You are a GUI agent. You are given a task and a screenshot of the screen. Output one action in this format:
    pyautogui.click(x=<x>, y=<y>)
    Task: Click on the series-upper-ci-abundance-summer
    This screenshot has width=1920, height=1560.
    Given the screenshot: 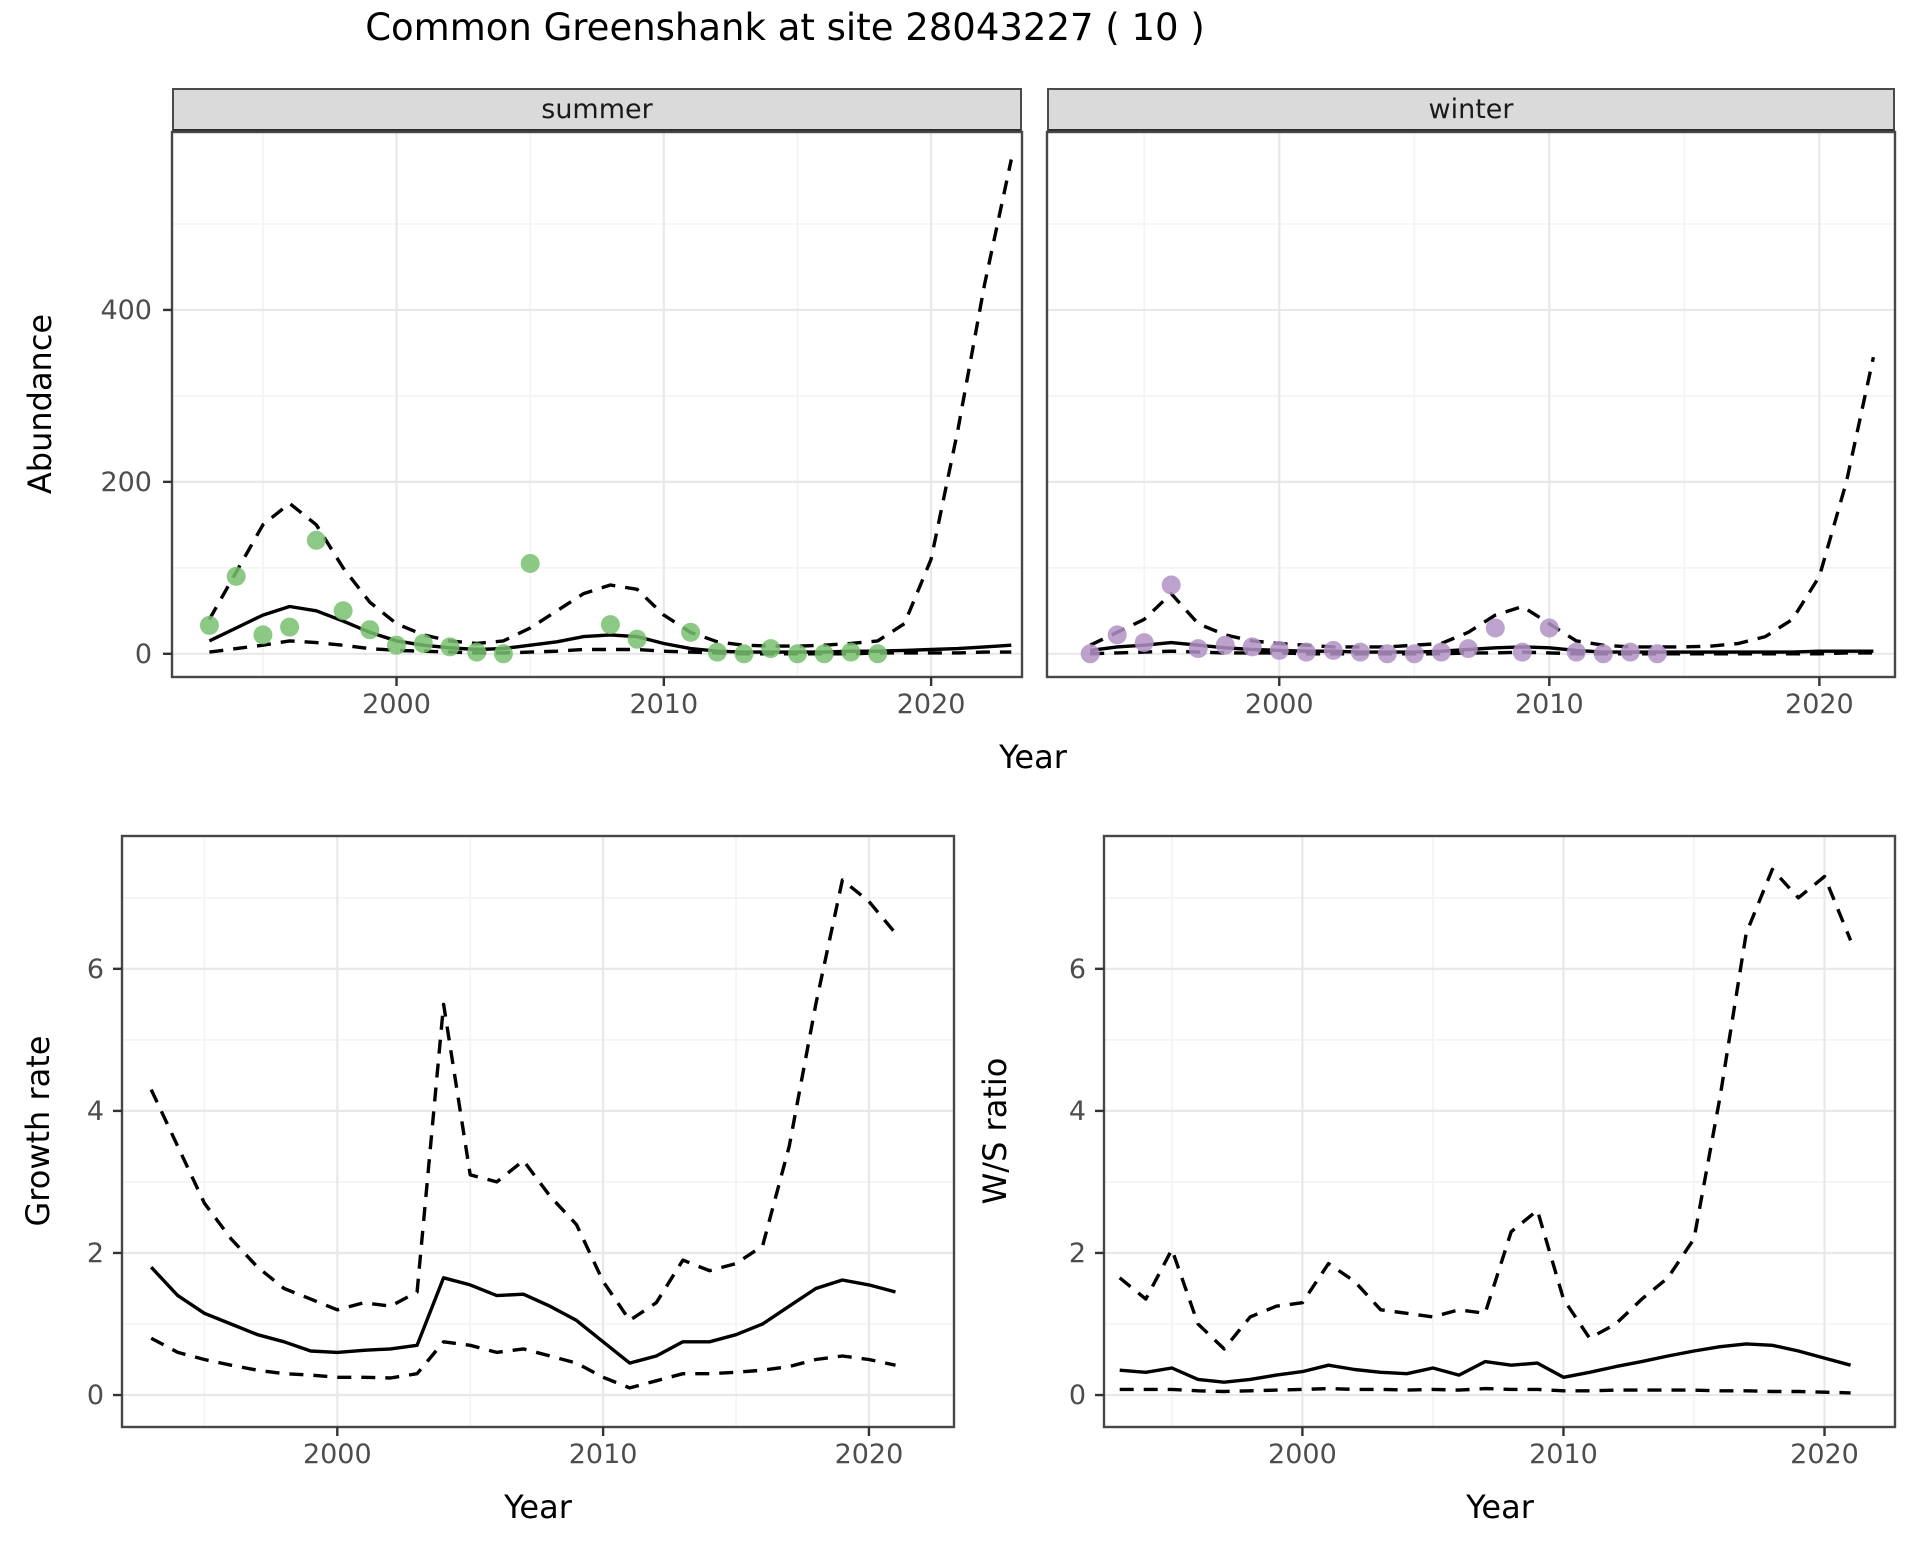 What is the action you would take?
    pyautogui.click(x=610, y=403)
    